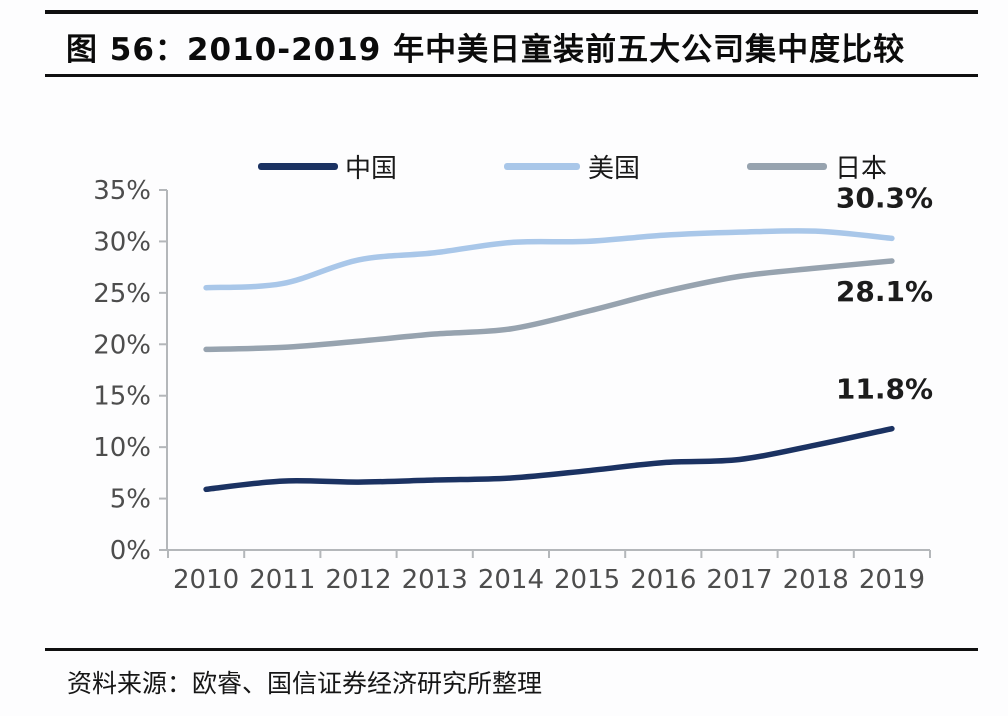 The width and height of the screenshot is (1008, 716). I want to click on title-divider, so click(511, 75).